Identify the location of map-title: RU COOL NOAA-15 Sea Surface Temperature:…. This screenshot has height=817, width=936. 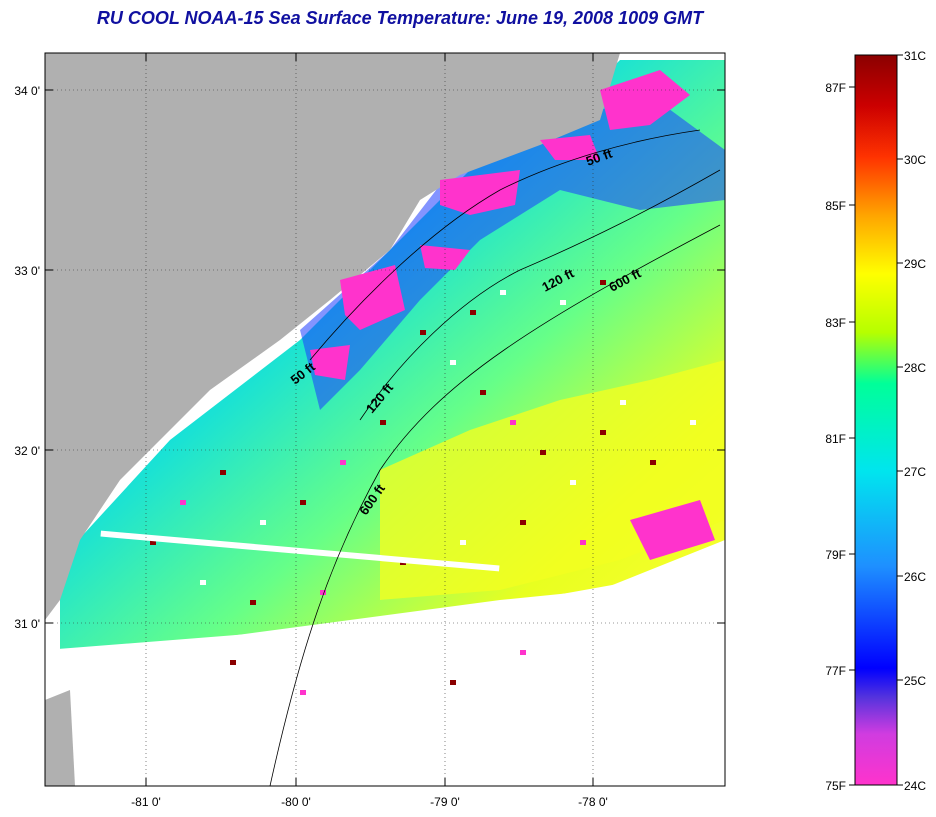
(400, 18).